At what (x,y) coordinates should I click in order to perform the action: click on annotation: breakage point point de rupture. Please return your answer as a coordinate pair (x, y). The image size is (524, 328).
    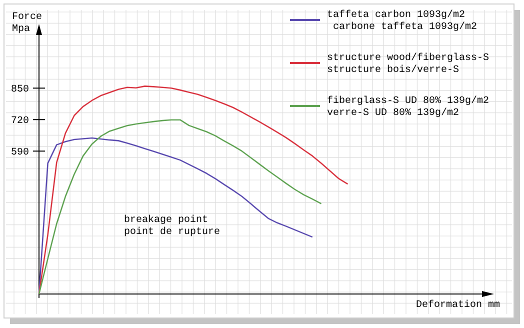
    Looking at the image, I should click on (172, 226).